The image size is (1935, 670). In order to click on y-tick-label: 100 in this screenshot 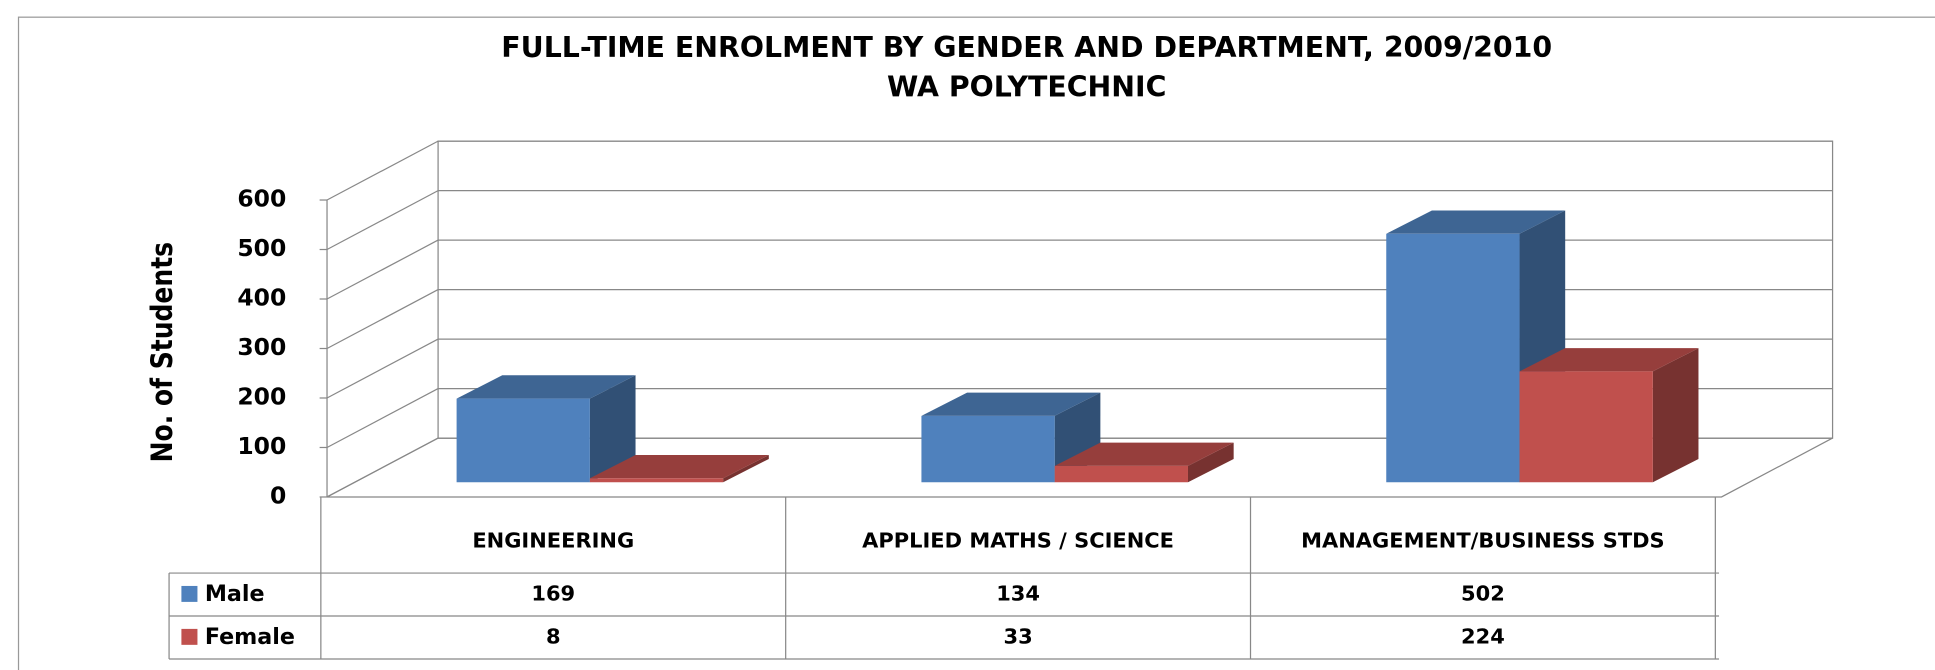, I will do `click(261, 446)`.